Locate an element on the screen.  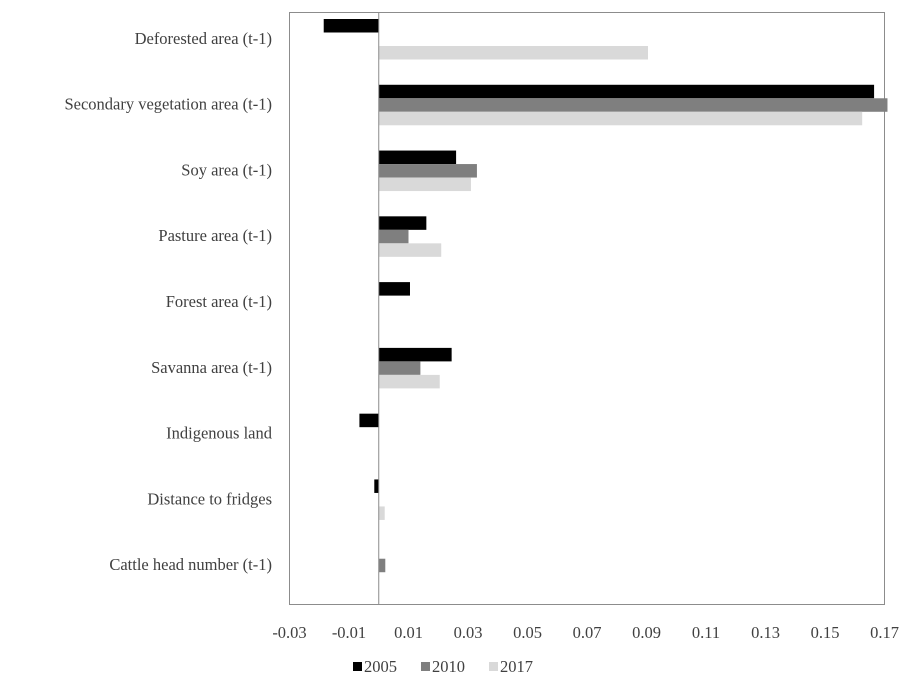
category-label: Indigenous land is located at coordinates (219, 433).